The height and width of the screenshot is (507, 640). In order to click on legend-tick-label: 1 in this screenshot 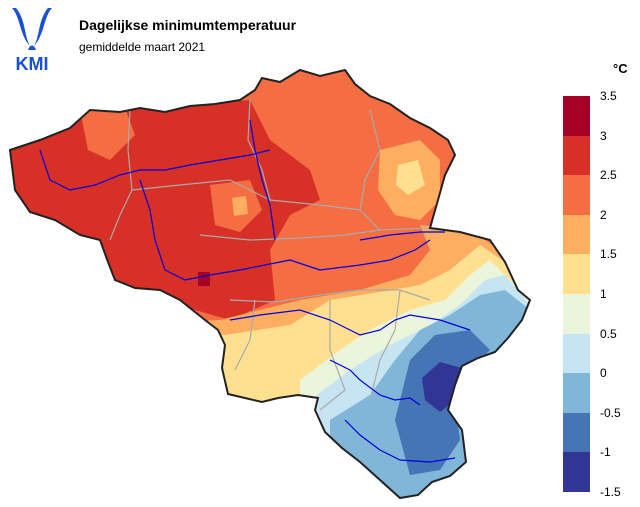, I will do `click(603, 294)`.